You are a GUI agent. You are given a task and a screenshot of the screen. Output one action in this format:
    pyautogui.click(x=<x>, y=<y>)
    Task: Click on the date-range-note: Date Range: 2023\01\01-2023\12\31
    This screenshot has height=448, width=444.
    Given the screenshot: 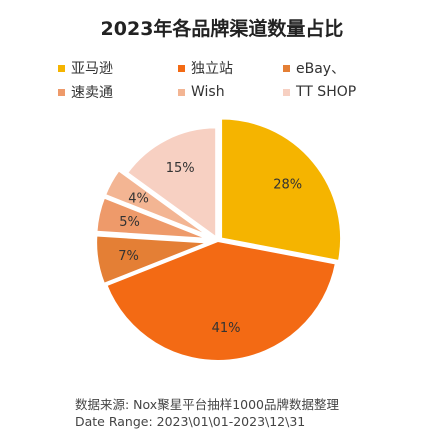 What is the action you would take?
    pyautogui.click(x=190, y=421)
    